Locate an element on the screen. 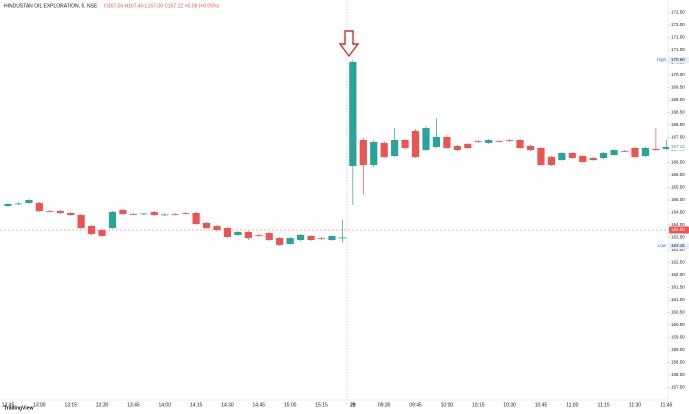  annotation-arrow is located at coordinates (349, 44).